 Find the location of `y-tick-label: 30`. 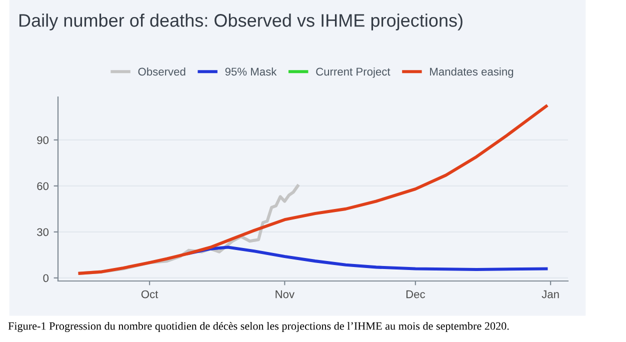

y-tick-label: 30 is located at coordinates (43, 232).